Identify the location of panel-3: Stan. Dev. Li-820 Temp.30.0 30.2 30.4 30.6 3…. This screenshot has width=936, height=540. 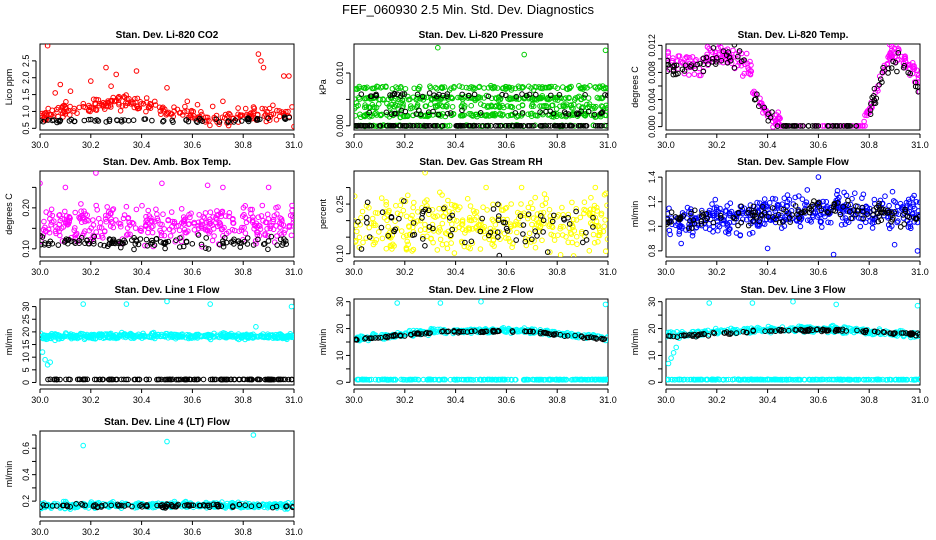
(779, 90).